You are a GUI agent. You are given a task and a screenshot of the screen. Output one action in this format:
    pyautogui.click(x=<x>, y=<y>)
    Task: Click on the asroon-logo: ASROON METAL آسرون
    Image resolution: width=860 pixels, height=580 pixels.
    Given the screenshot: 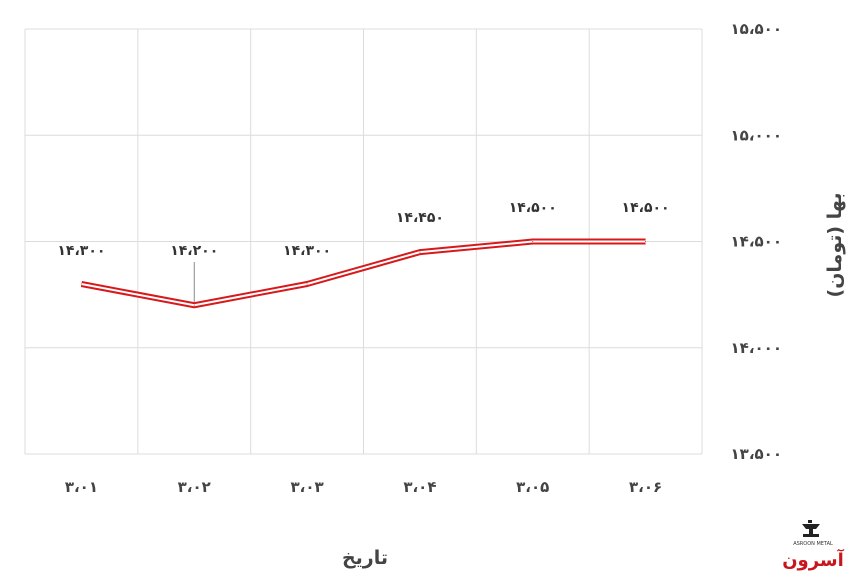 What is the action you would take?
    pyautogui.click(x=813, y=545)
    